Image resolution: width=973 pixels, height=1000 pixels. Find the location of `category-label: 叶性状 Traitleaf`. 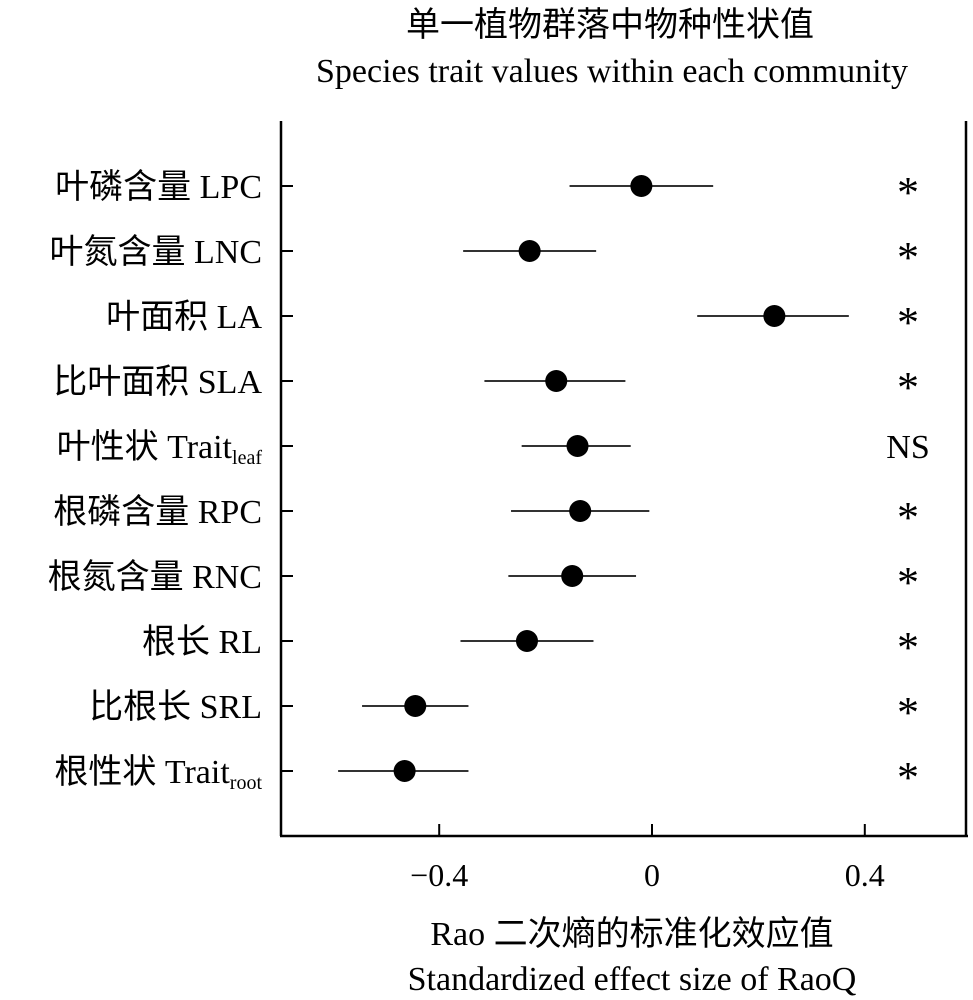

category-label: 叶性状 Traitleaf is located at coordinates (160, 448).